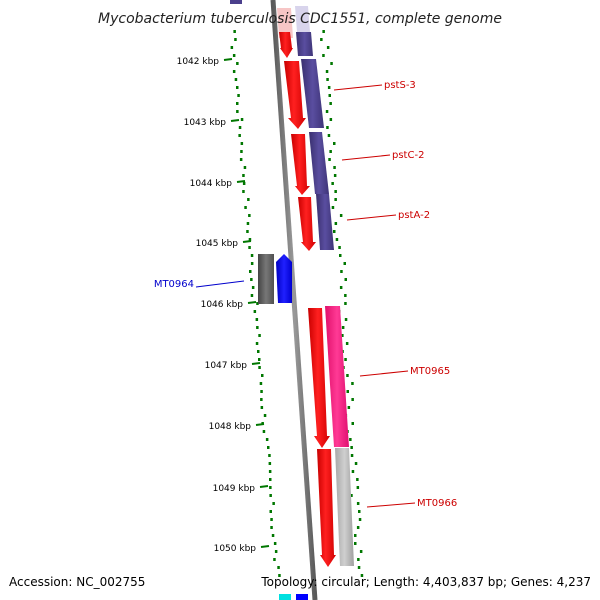 This screenshot has height=600, width=600. What do you see at coordinates (337, 376) in the screenshot?
I see `annotation-block-MT0965` at bounding box center [337, 376].